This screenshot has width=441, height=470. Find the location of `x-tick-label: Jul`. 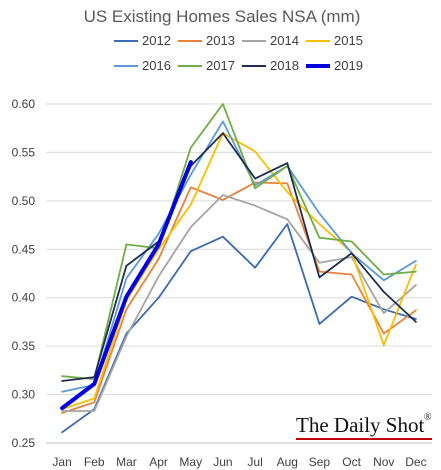

x-tick-label: Jul is located at coordinates (254, 462).